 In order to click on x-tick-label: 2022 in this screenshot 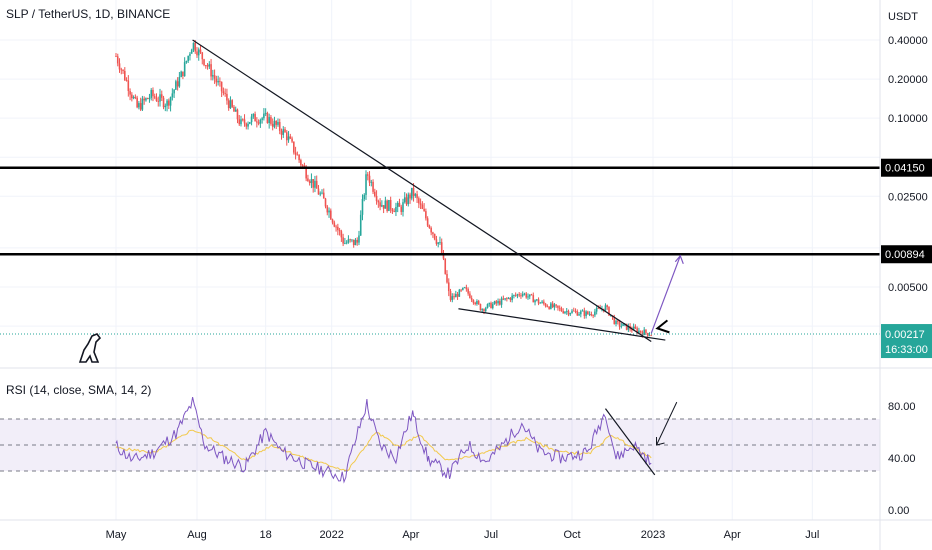, I will do `click(331, 535)`.